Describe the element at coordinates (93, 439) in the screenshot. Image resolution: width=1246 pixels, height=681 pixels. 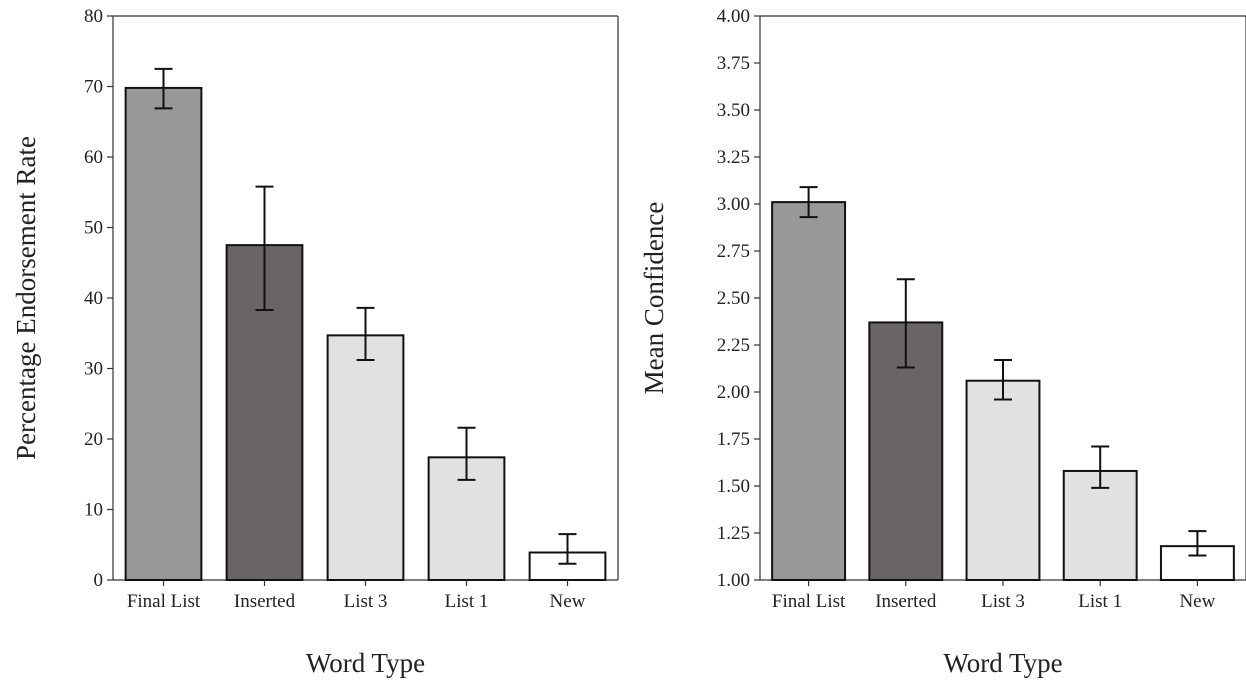
I see `y-tick-label: 20` at that location.